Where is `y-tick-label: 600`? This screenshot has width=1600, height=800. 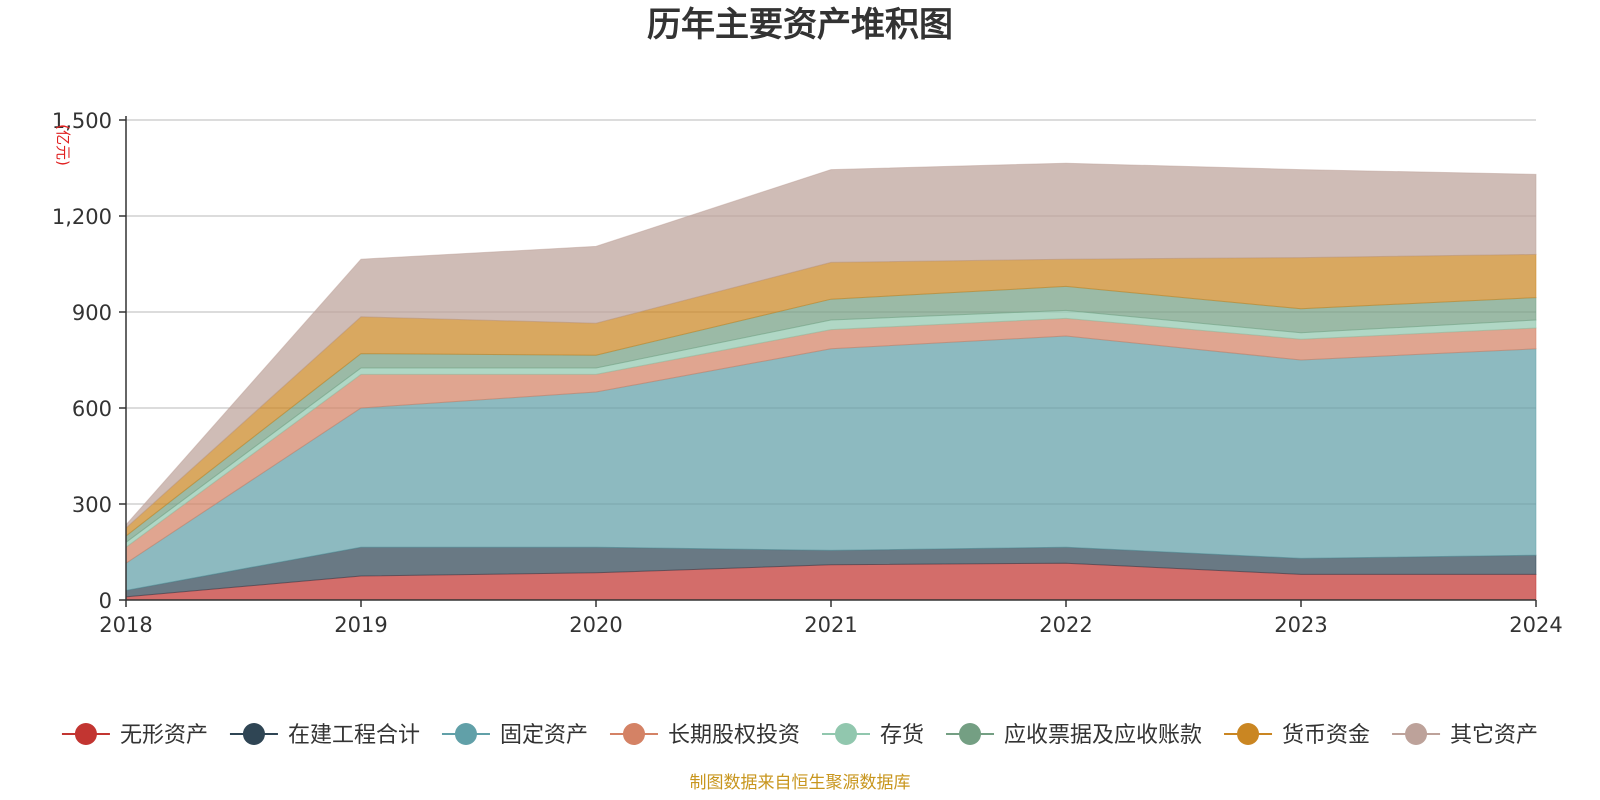
y-tick-label: 600 is located at coordinates (92, 409).